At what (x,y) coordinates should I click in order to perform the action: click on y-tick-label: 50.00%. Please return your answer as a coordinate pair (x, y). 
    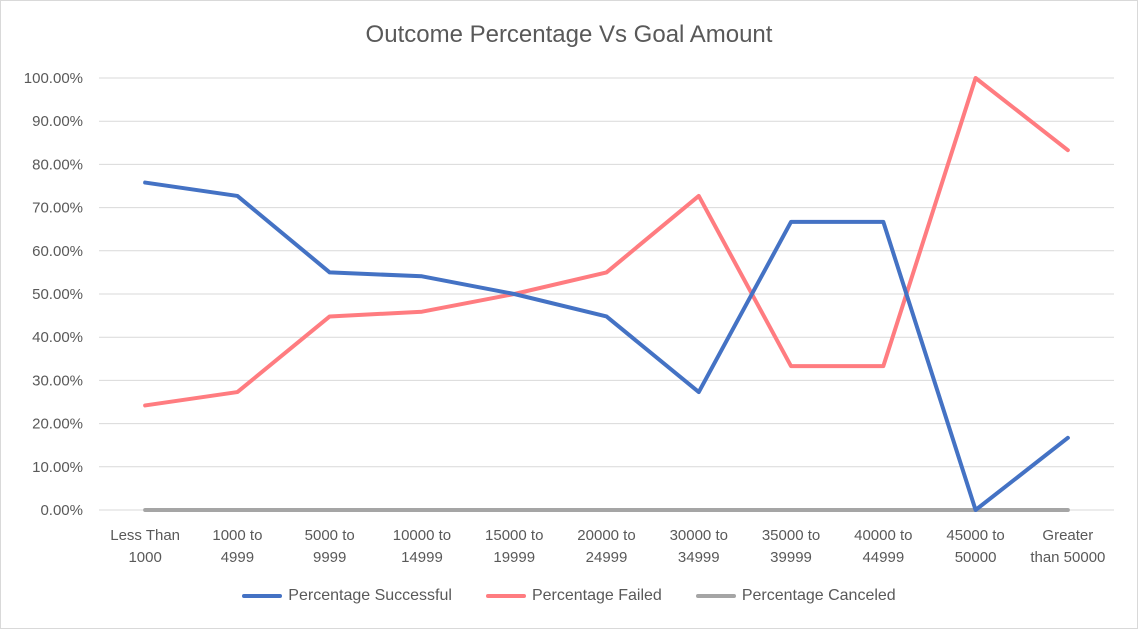
    Looking at the image, I should click on (57, 294).